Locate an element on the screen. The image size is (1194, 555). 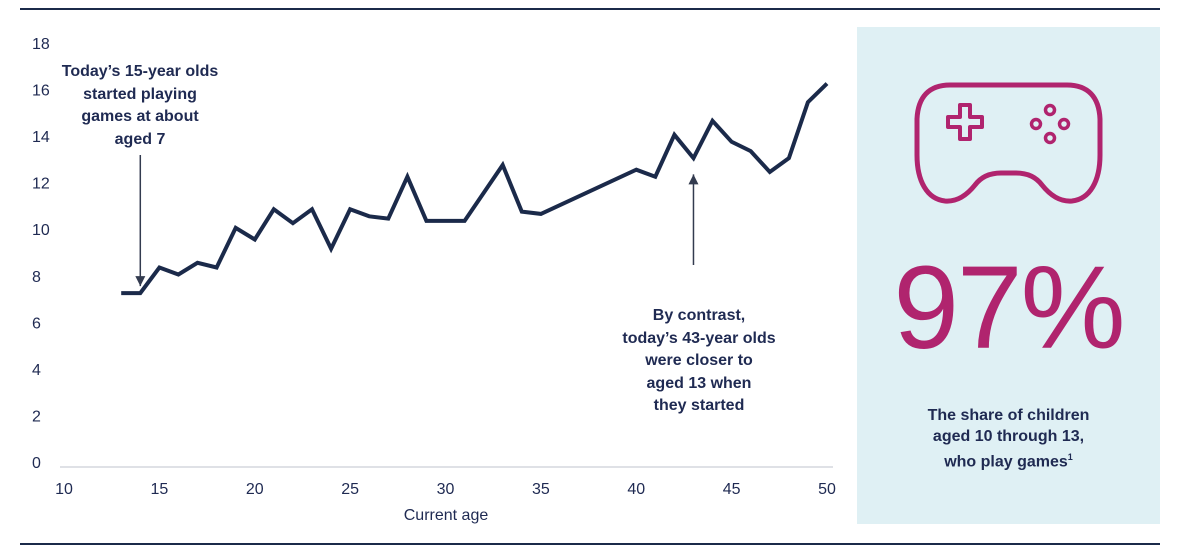
y-tick-label: 0 is located at coordinates (36, 463).